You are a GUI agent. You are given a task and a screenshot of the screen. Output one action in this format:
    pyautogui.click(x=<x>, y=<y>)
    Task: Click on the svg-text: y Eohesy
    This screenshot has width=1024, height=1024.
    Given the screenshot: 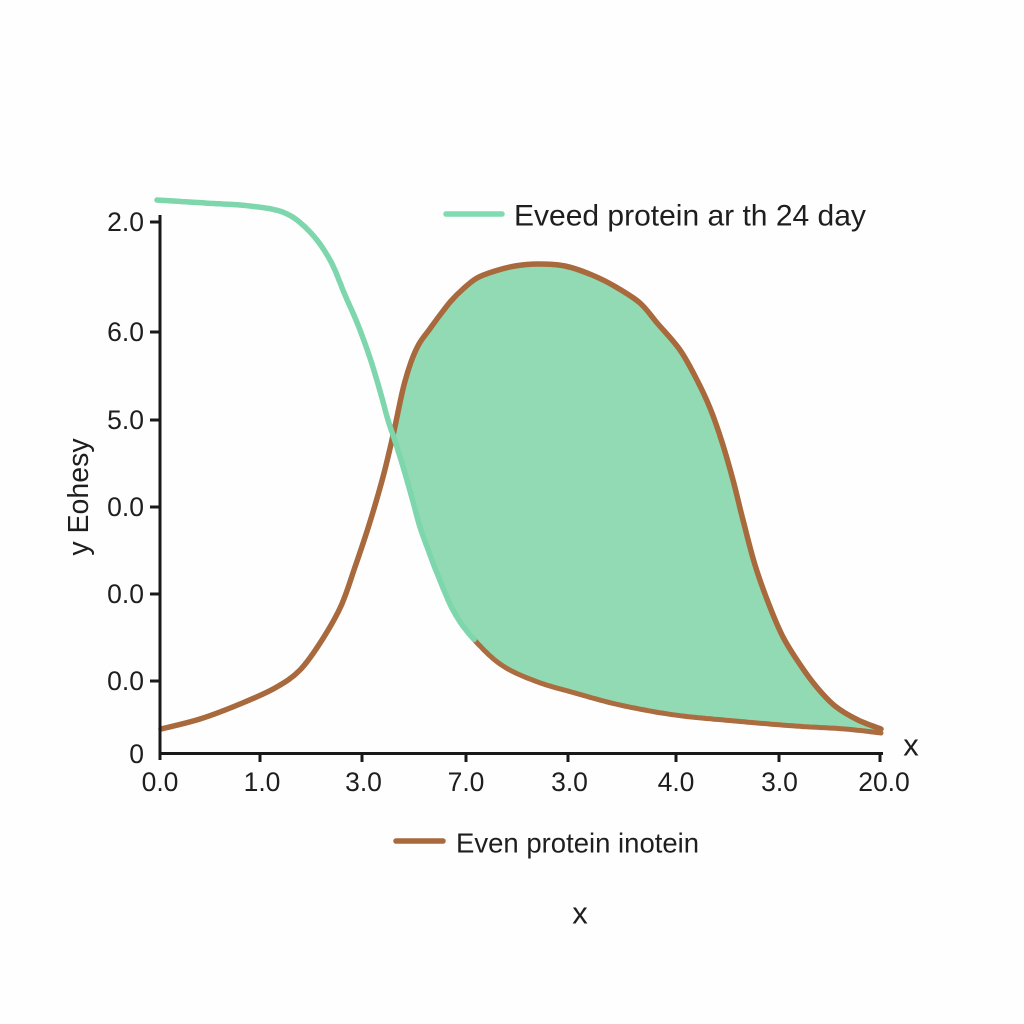 What is the action you would take?
    pyautogui.click(x=79, y=497)
    